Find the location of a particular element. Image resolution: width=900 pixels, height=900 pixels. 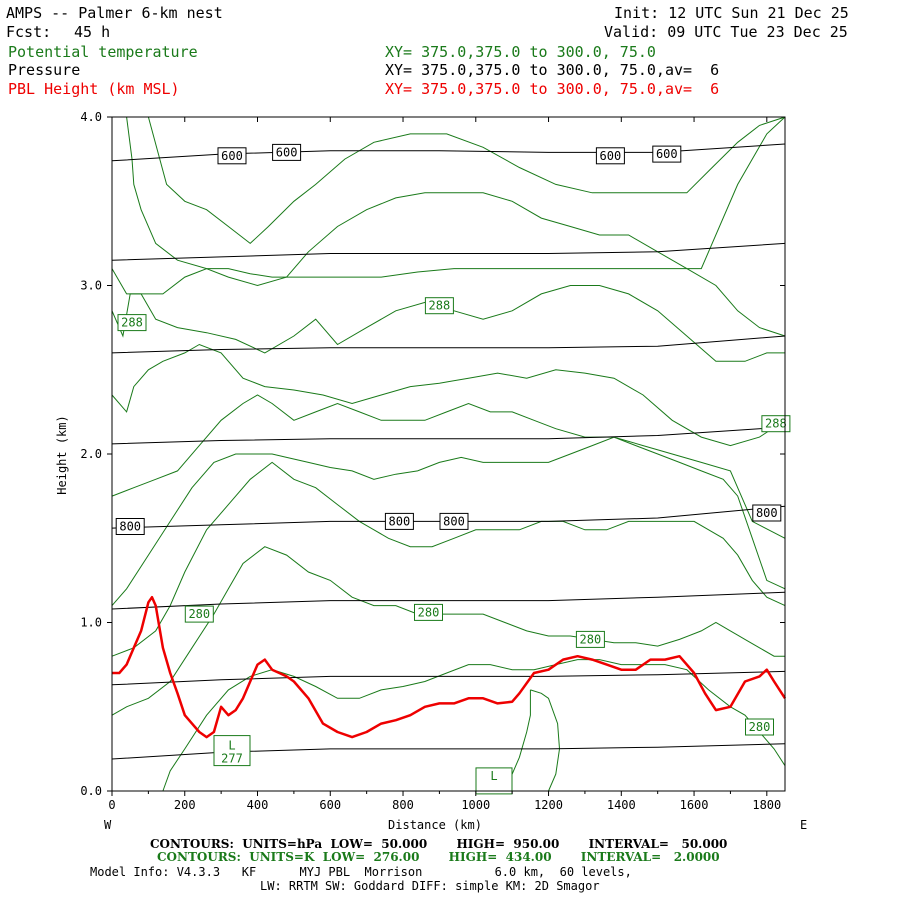

isobar-label-6-box is located at coordinates (454, 521).